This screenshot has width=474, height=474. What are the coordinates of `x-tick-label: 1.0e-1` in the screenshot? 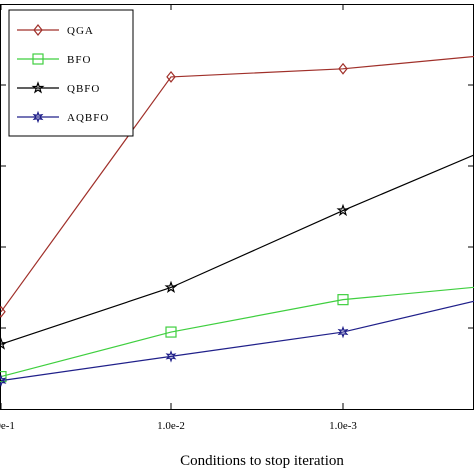 It's located at (7, 426).